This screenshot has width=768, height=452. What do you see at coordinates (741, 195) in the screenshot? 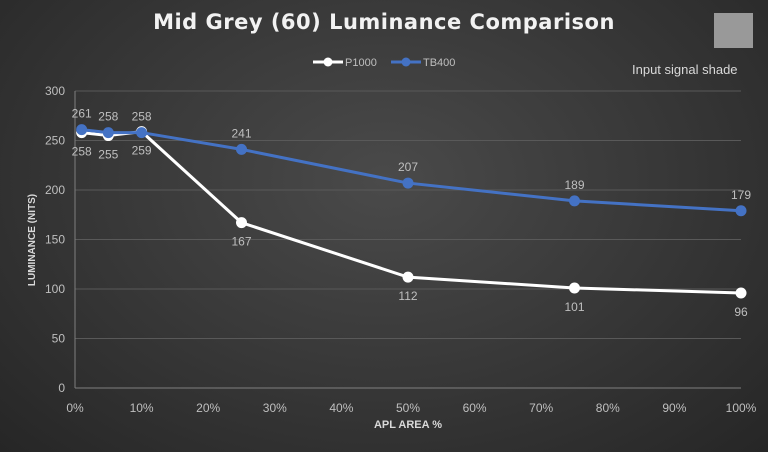
I see `data-label-TB400: 179` at bounding box center [741, 195].